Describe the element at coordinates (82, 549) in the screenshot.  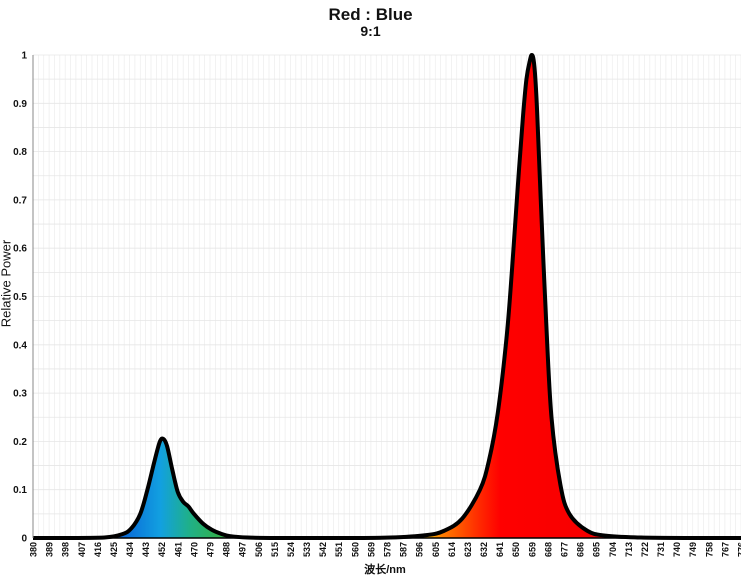
I see `x-tick-label: 407` at that location.